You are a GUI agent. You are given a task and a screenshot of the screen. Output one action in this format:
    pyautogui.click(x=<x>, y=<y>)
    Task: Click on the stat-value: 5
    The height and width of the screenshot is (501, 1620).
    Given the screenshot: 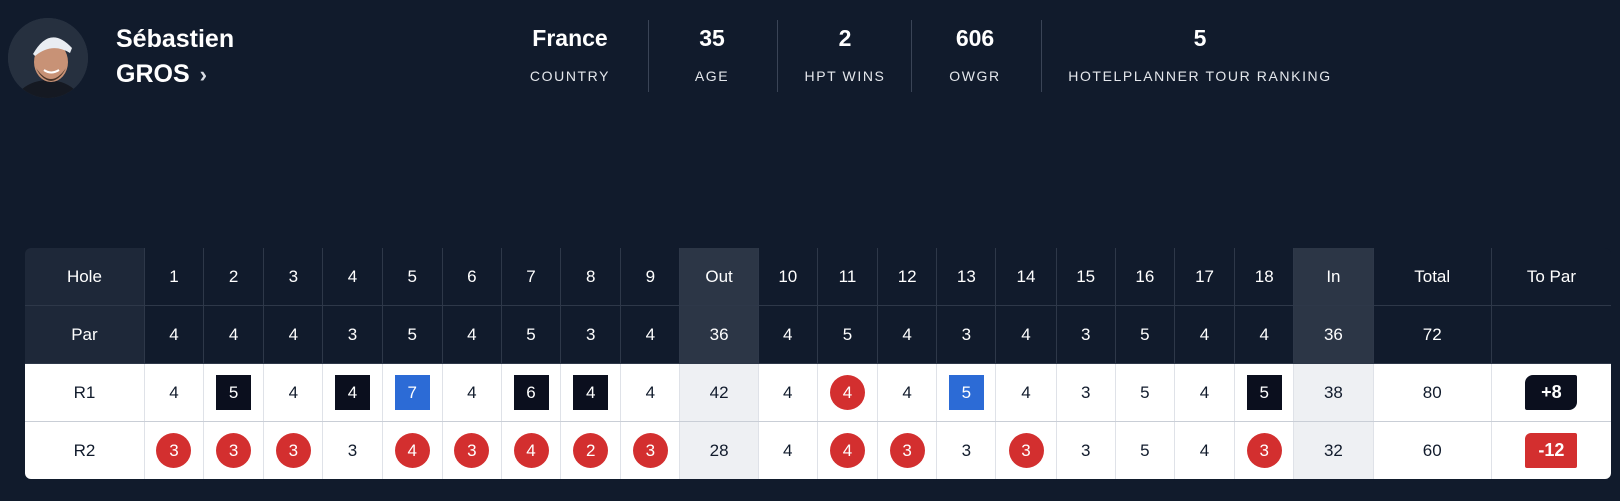 What is the action you would take?
    pyautogui.click(x=1200, y=38)
    